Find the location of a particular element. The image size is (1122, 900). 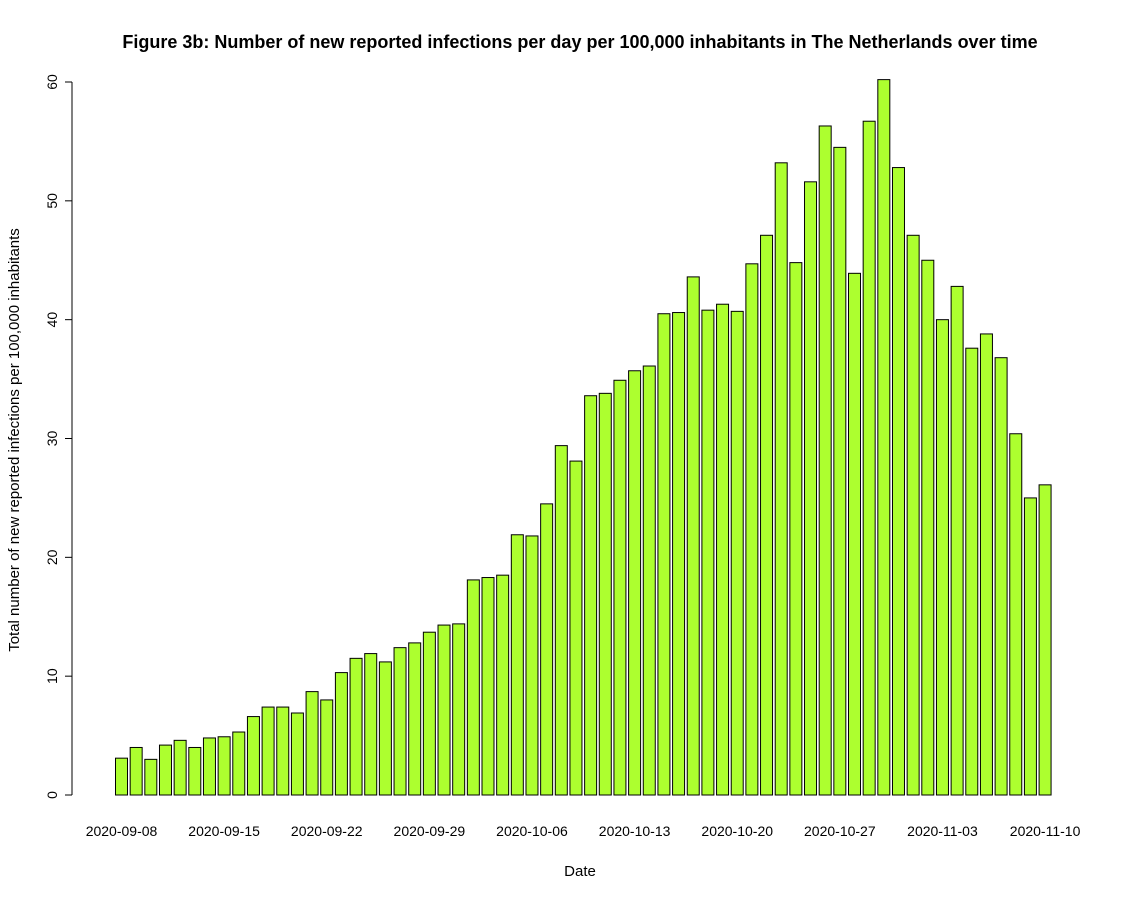

y-axis: 0 10 20 30 40 50 60 is located at coordinates (58, 436).